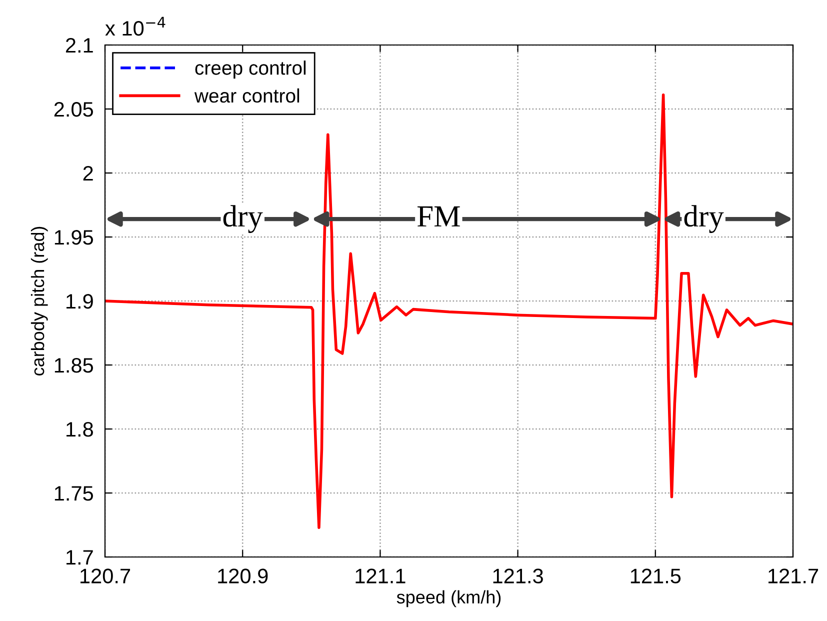  What do you see at coordinates (105, 576) in the screenshot?
I see `x-tick-label: 120.7` at bounding box center [105, 576].